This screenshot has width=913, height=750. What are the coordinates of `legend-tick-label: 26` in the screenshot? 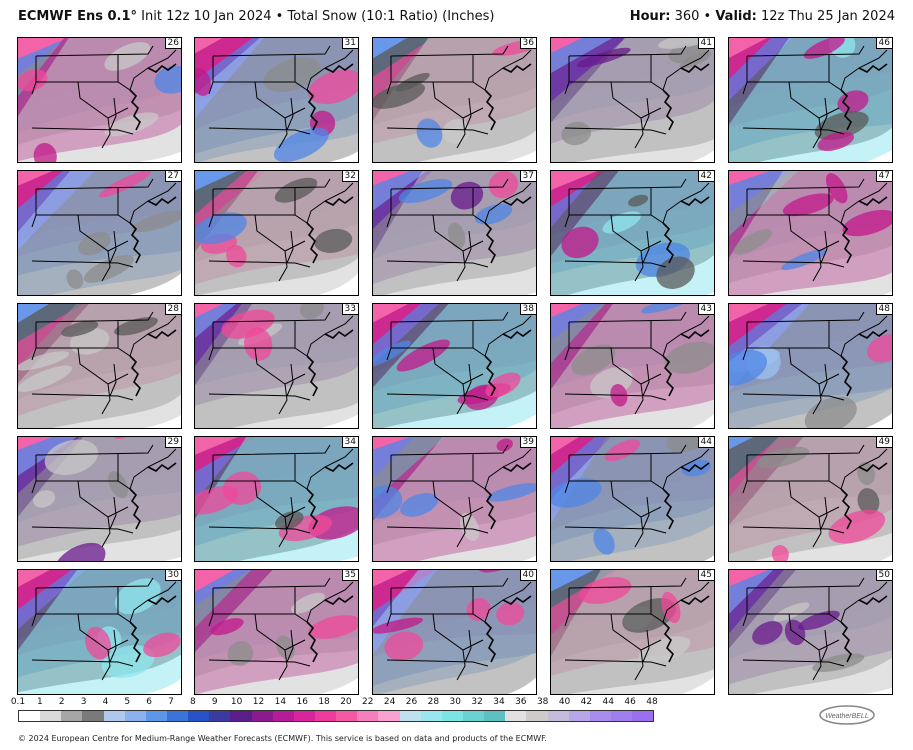 It's located at (411, 702).